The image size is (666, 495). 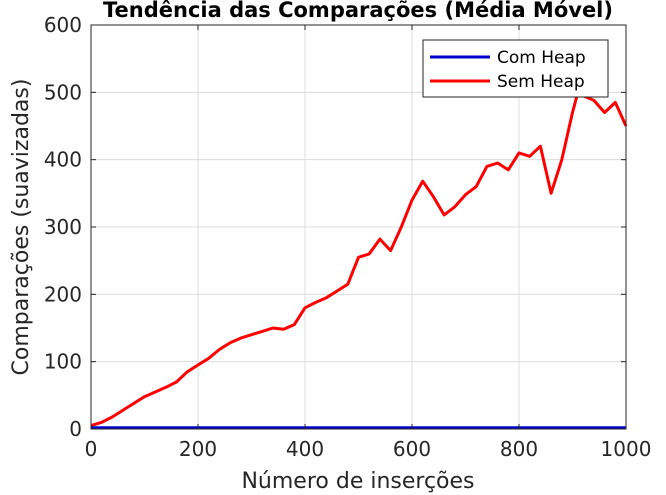 I want to click on x-axis-label: Número de inserções, so click(x=357, y=481).